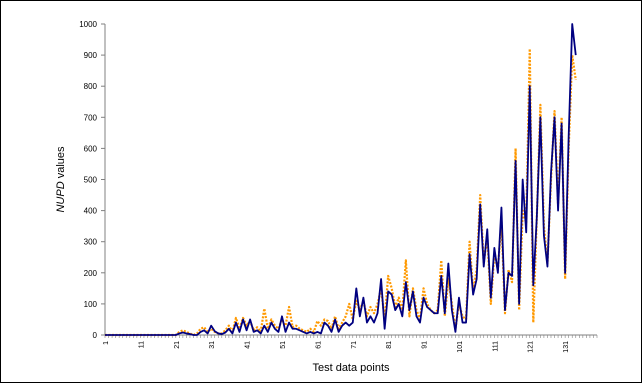 The height and width of the screenshot is (387, 642). Describe the element at coordinates (91, 86) in the screenshot. I see `y-tick-label: 800` at that location.